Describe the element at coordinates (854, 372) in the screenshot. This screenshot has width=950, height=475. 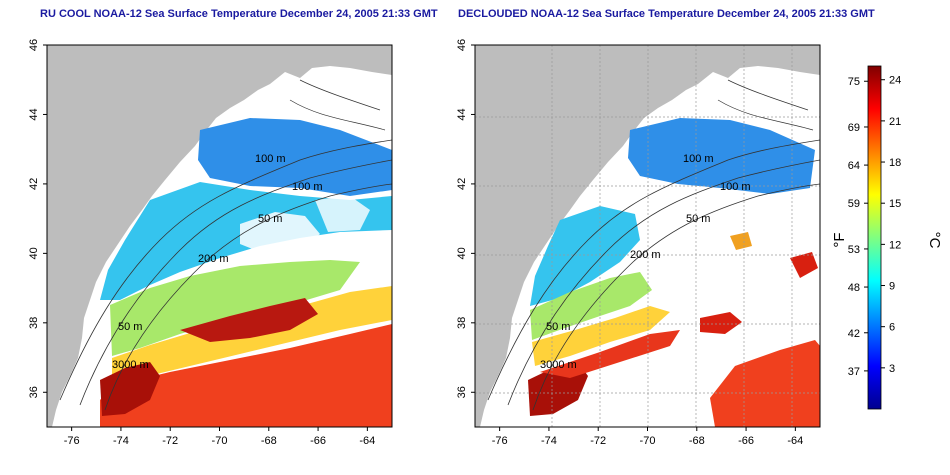
I see `fahrenheit-tick-label: 37` at that location.